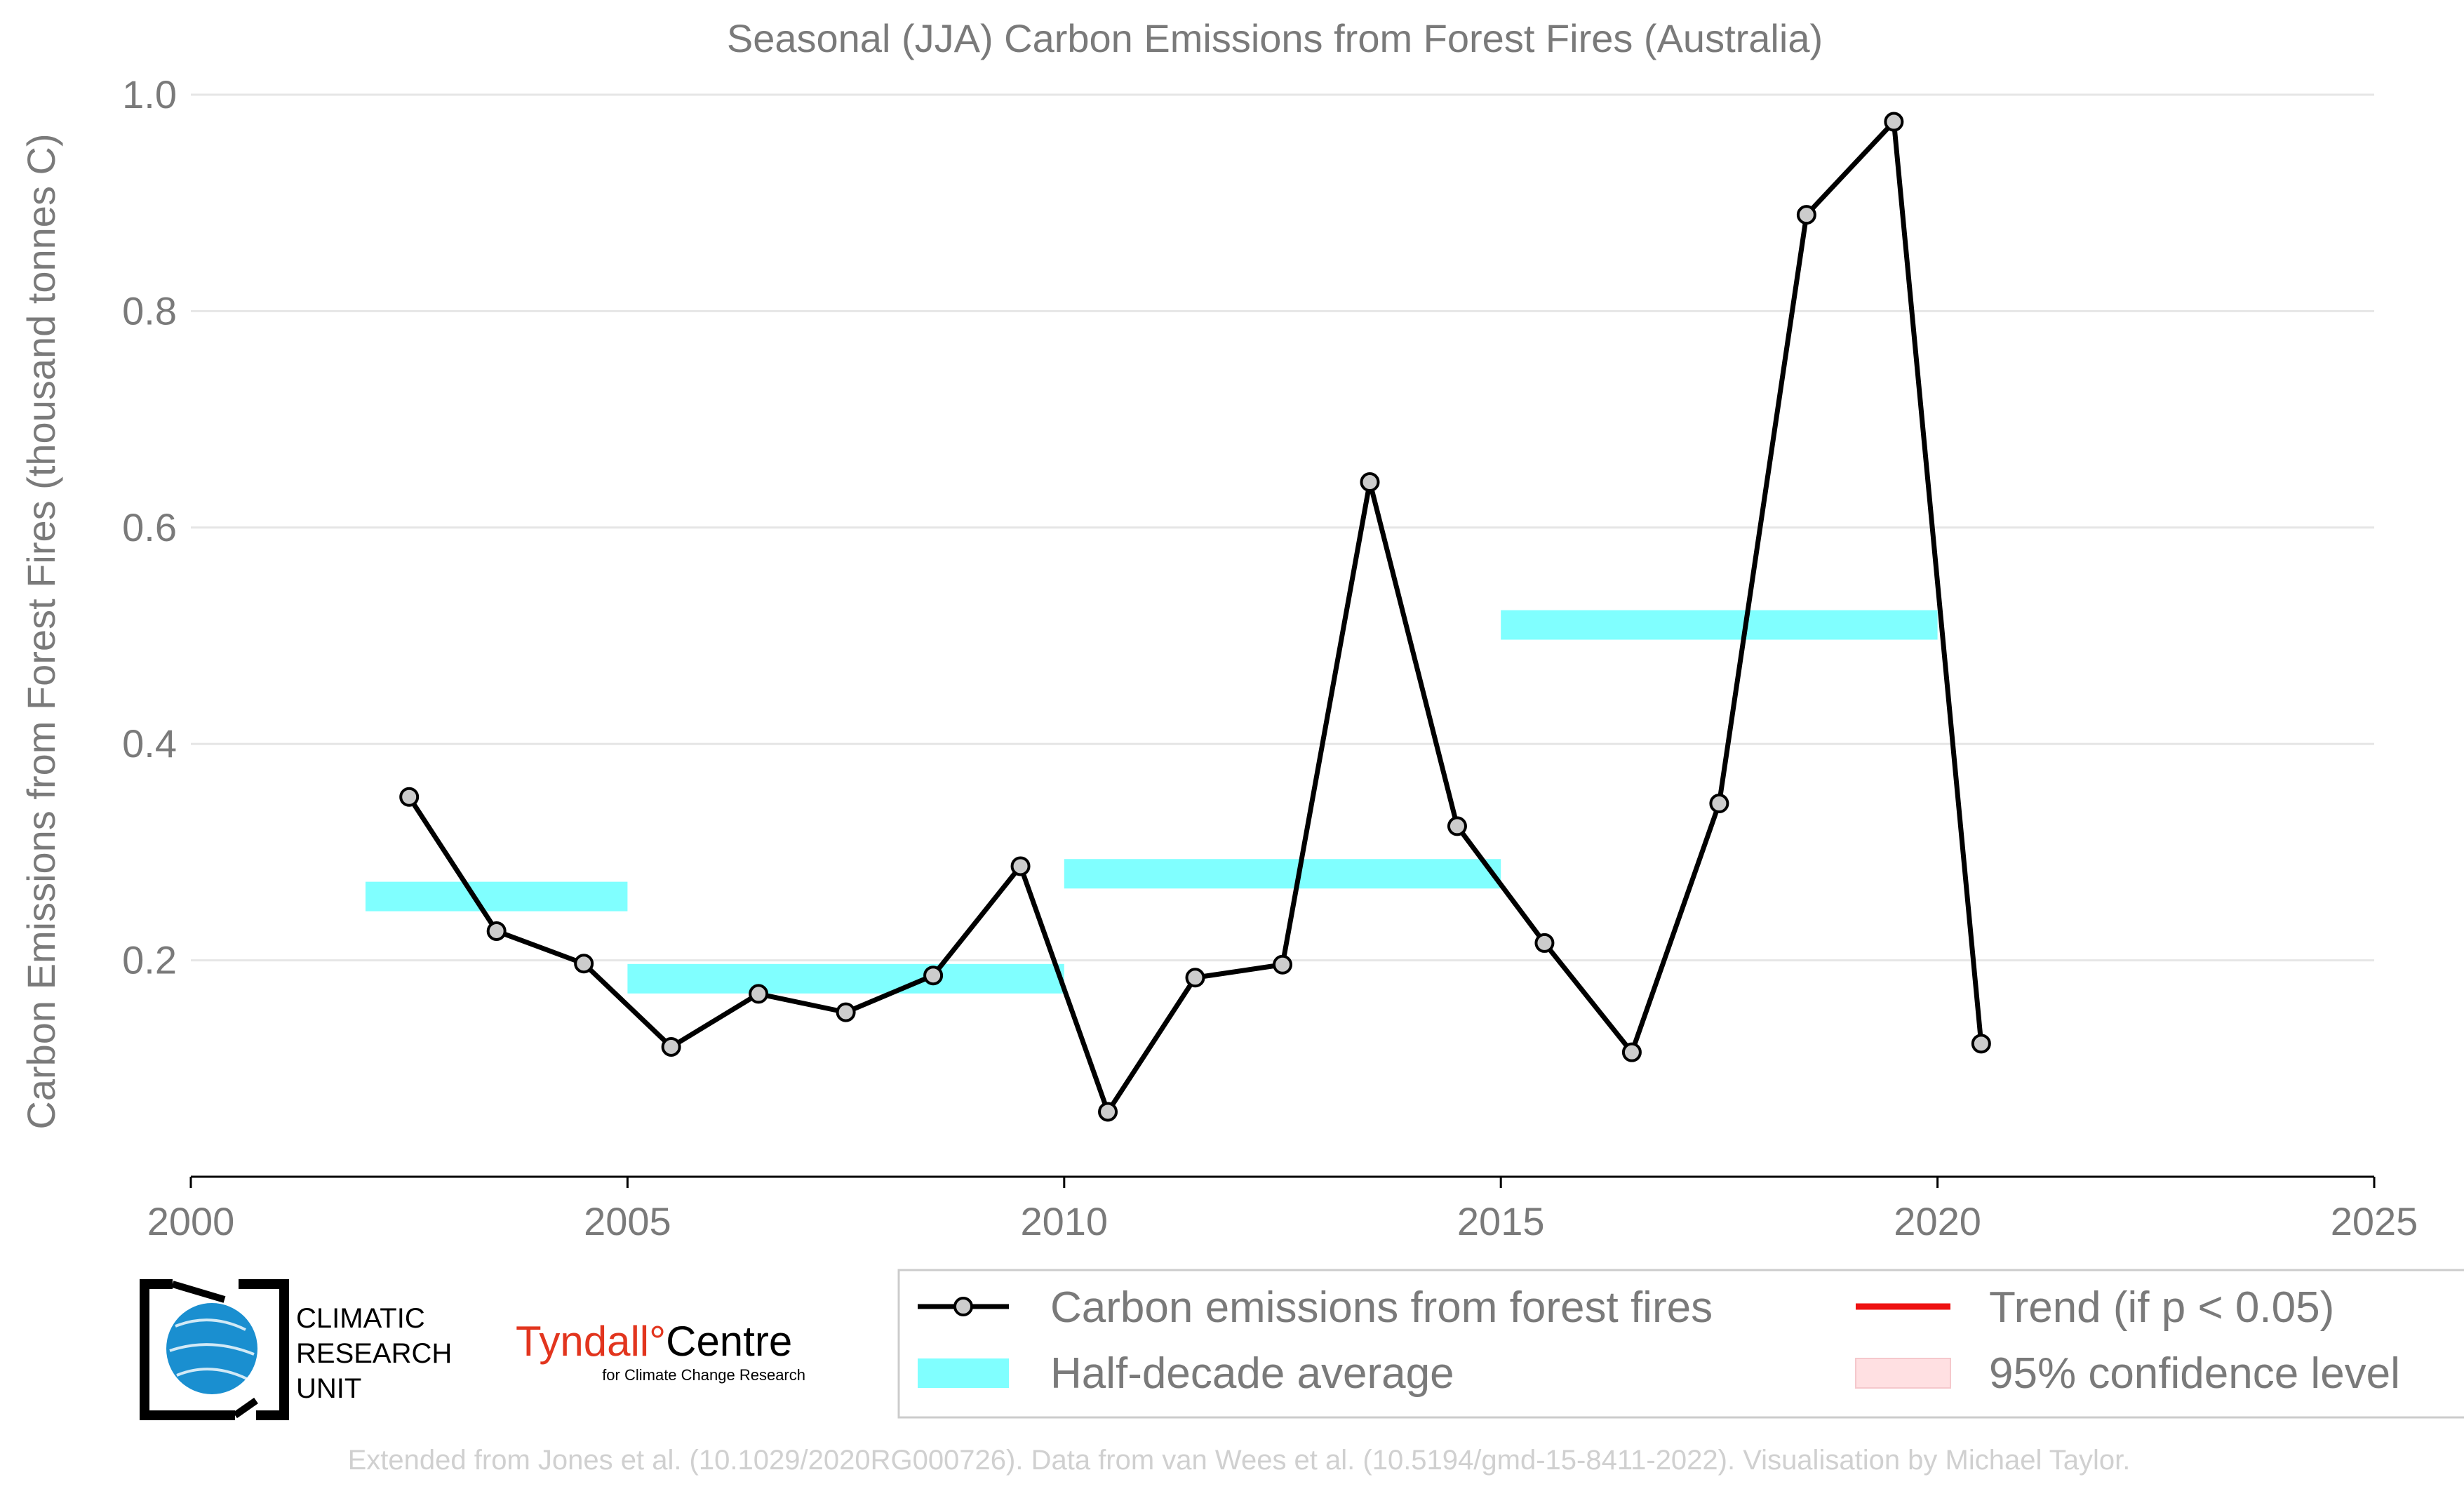 The width and height of the screenshot is (2464, 1496). What do you see at coordinates (963, 1306) in the screenshot?
I see `legend-marker-icon` at bounding box center [963, 1306].